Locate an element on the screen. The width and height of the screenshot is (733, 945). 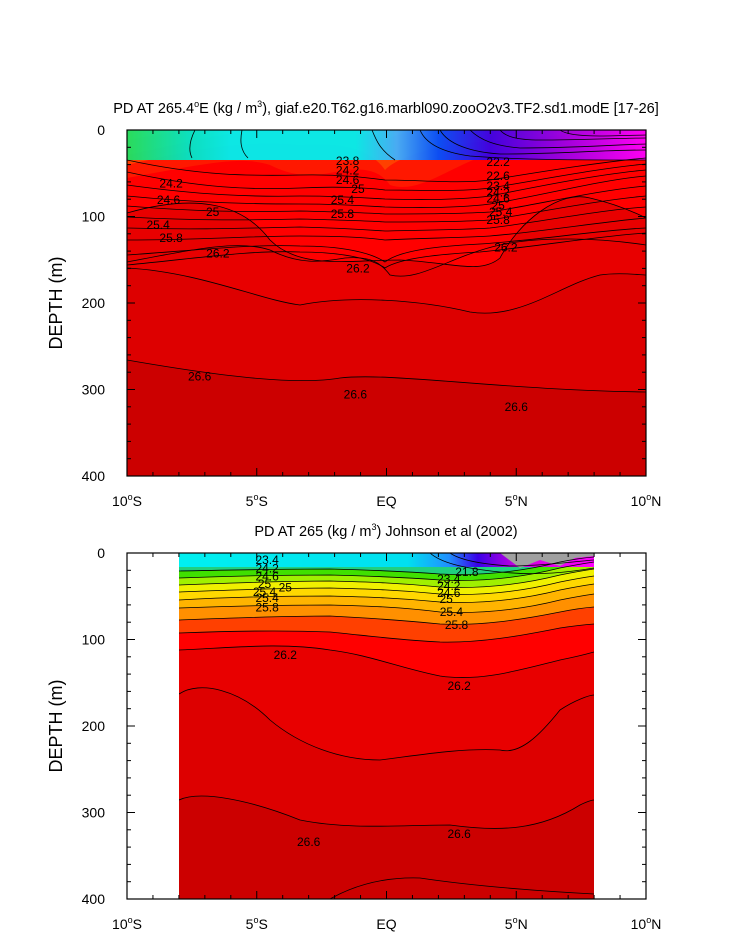
contour-label: 22.6 is located at coordinates (498, 176).